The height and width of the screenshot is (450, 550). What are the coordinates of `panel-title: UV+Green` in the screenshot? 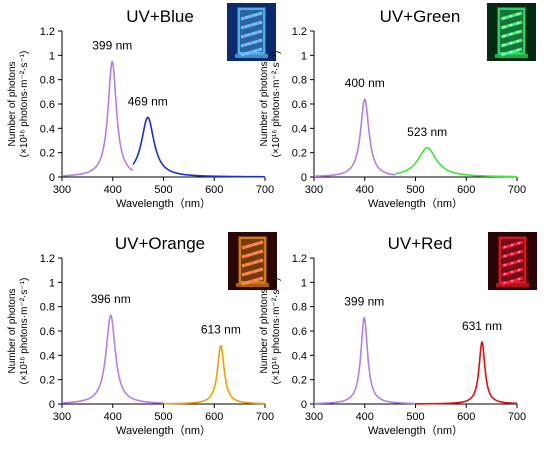 It's located at (420, 16).